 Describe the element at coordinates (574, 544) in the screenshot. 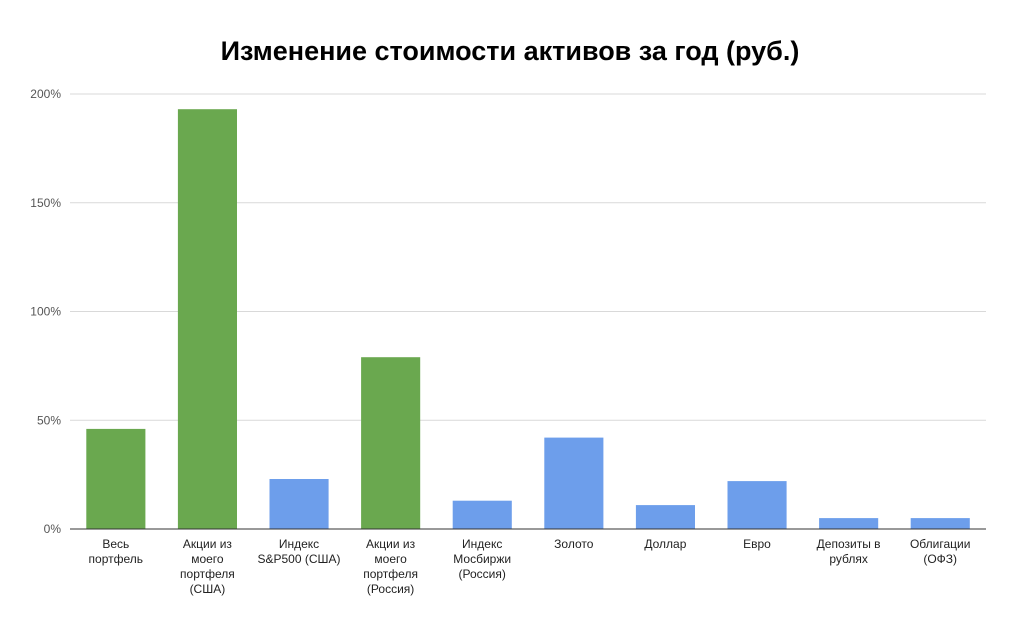

I see `x-category-label: Золото` at that location.